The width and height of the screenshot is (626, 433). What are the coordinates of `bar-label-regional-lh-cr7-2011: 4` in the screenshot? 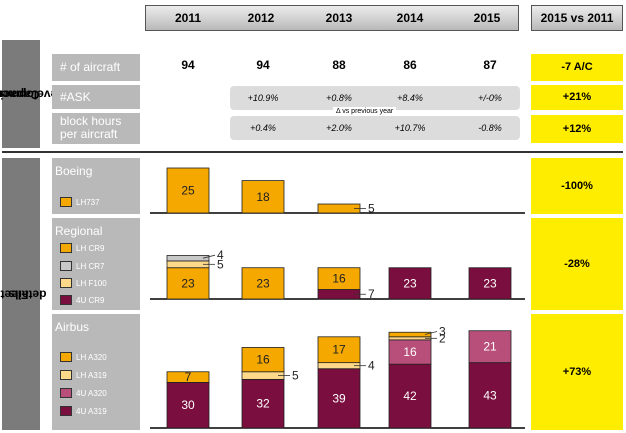 It's located at (220, 255).